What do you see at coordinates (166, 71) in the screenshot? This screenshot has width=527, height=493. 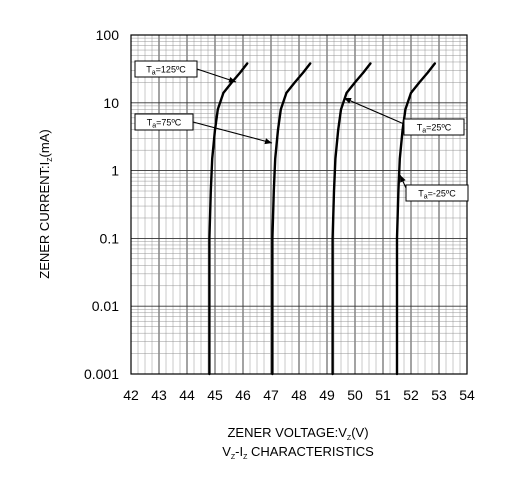 I see `series-label: Ta=125ºC` at bounding box center [166, 71].